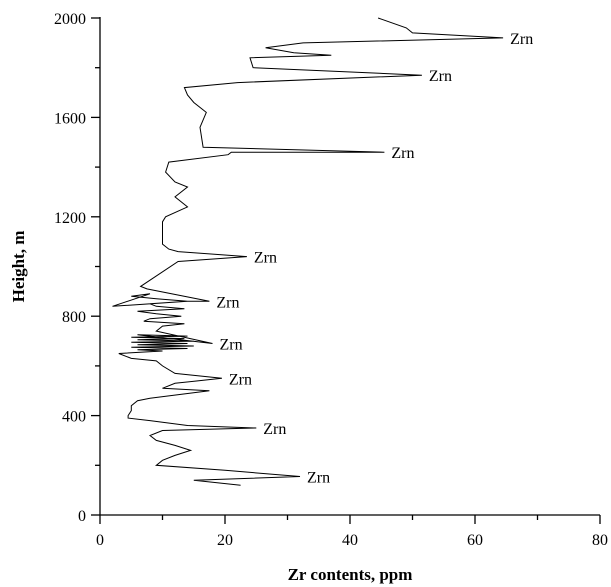  Describe the element at coordinates (350, 574) in the screenshot. I see `x-axis-title: Zr contents, ppm` at that location.